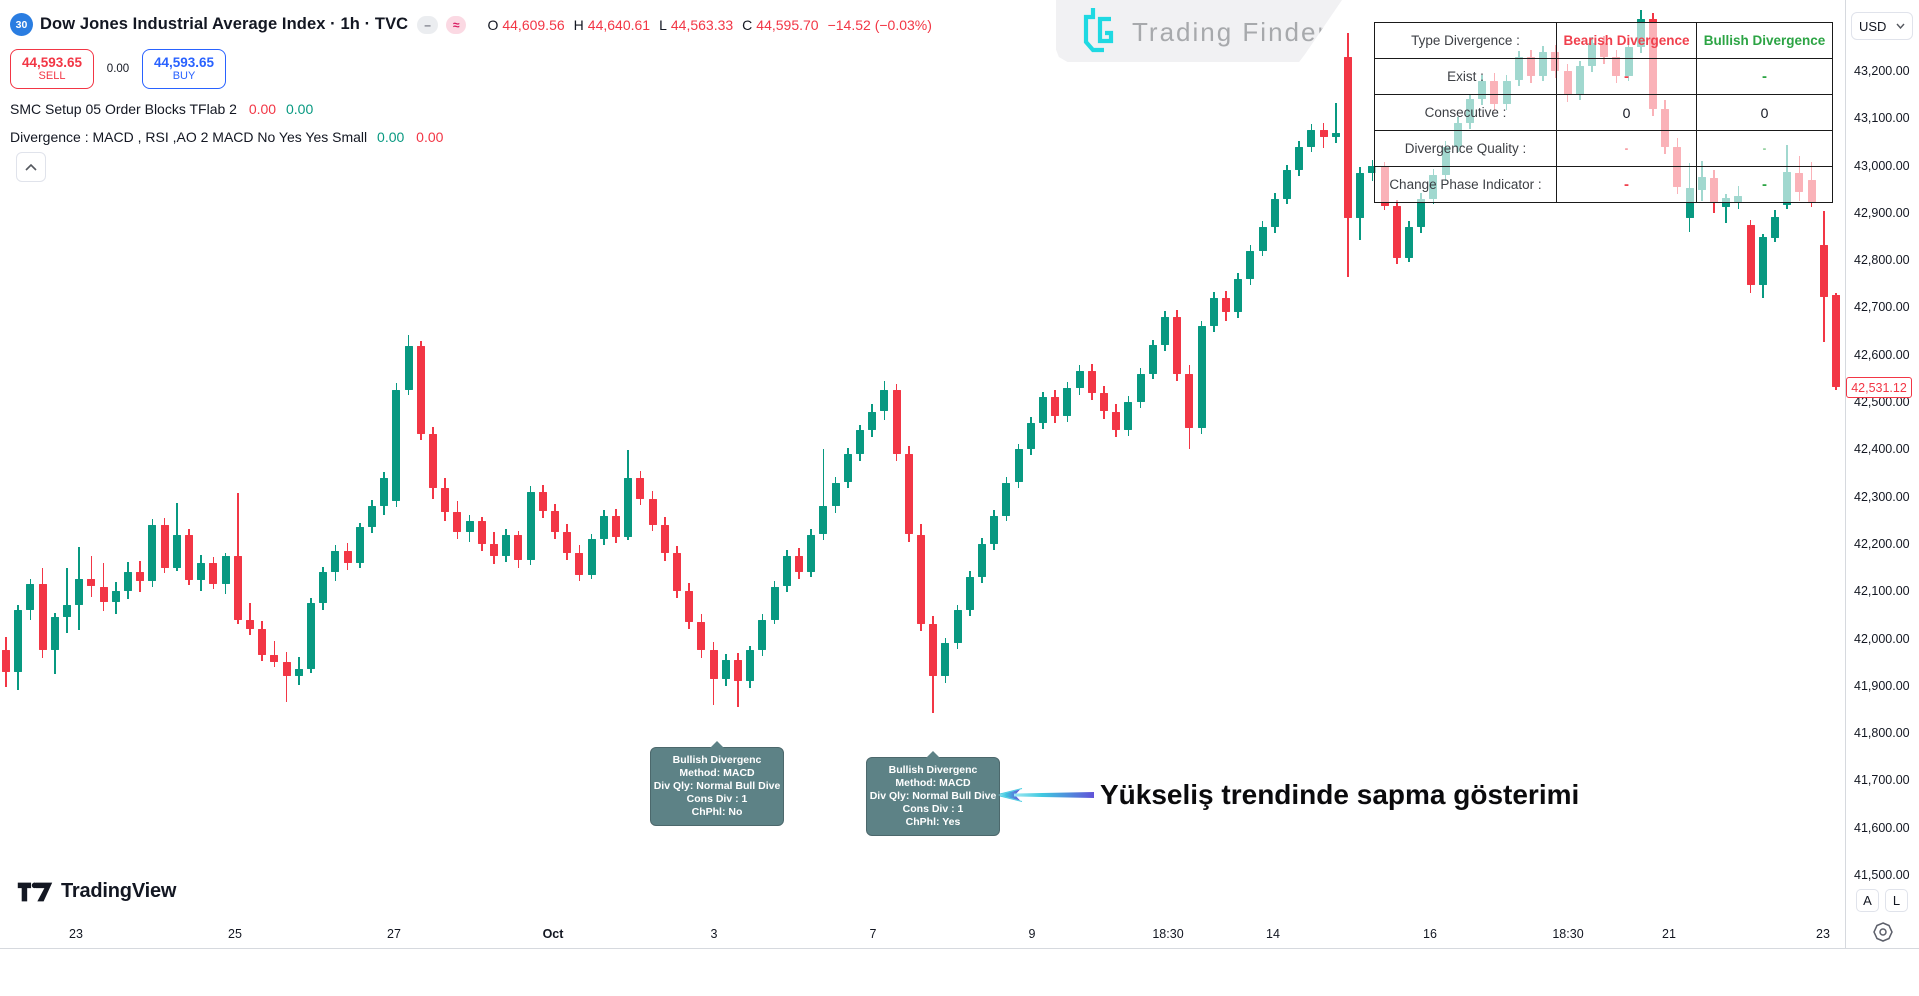 The height and width of the screenshot is (996, 1919). I want to click on price-axis-label: 42,500.00, so click(1882, 402).